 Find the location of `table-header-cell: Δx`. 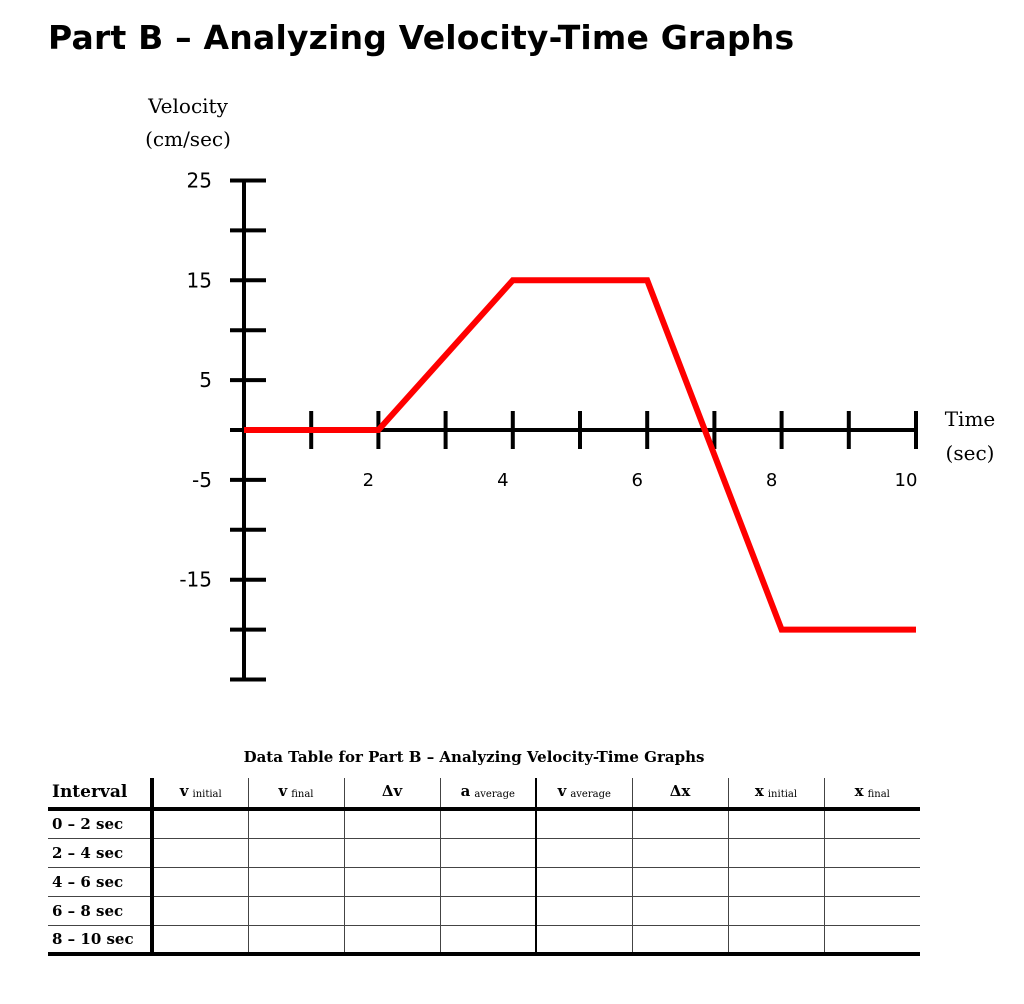

table-header-cell: Δx is located at coordinates (680, 794).